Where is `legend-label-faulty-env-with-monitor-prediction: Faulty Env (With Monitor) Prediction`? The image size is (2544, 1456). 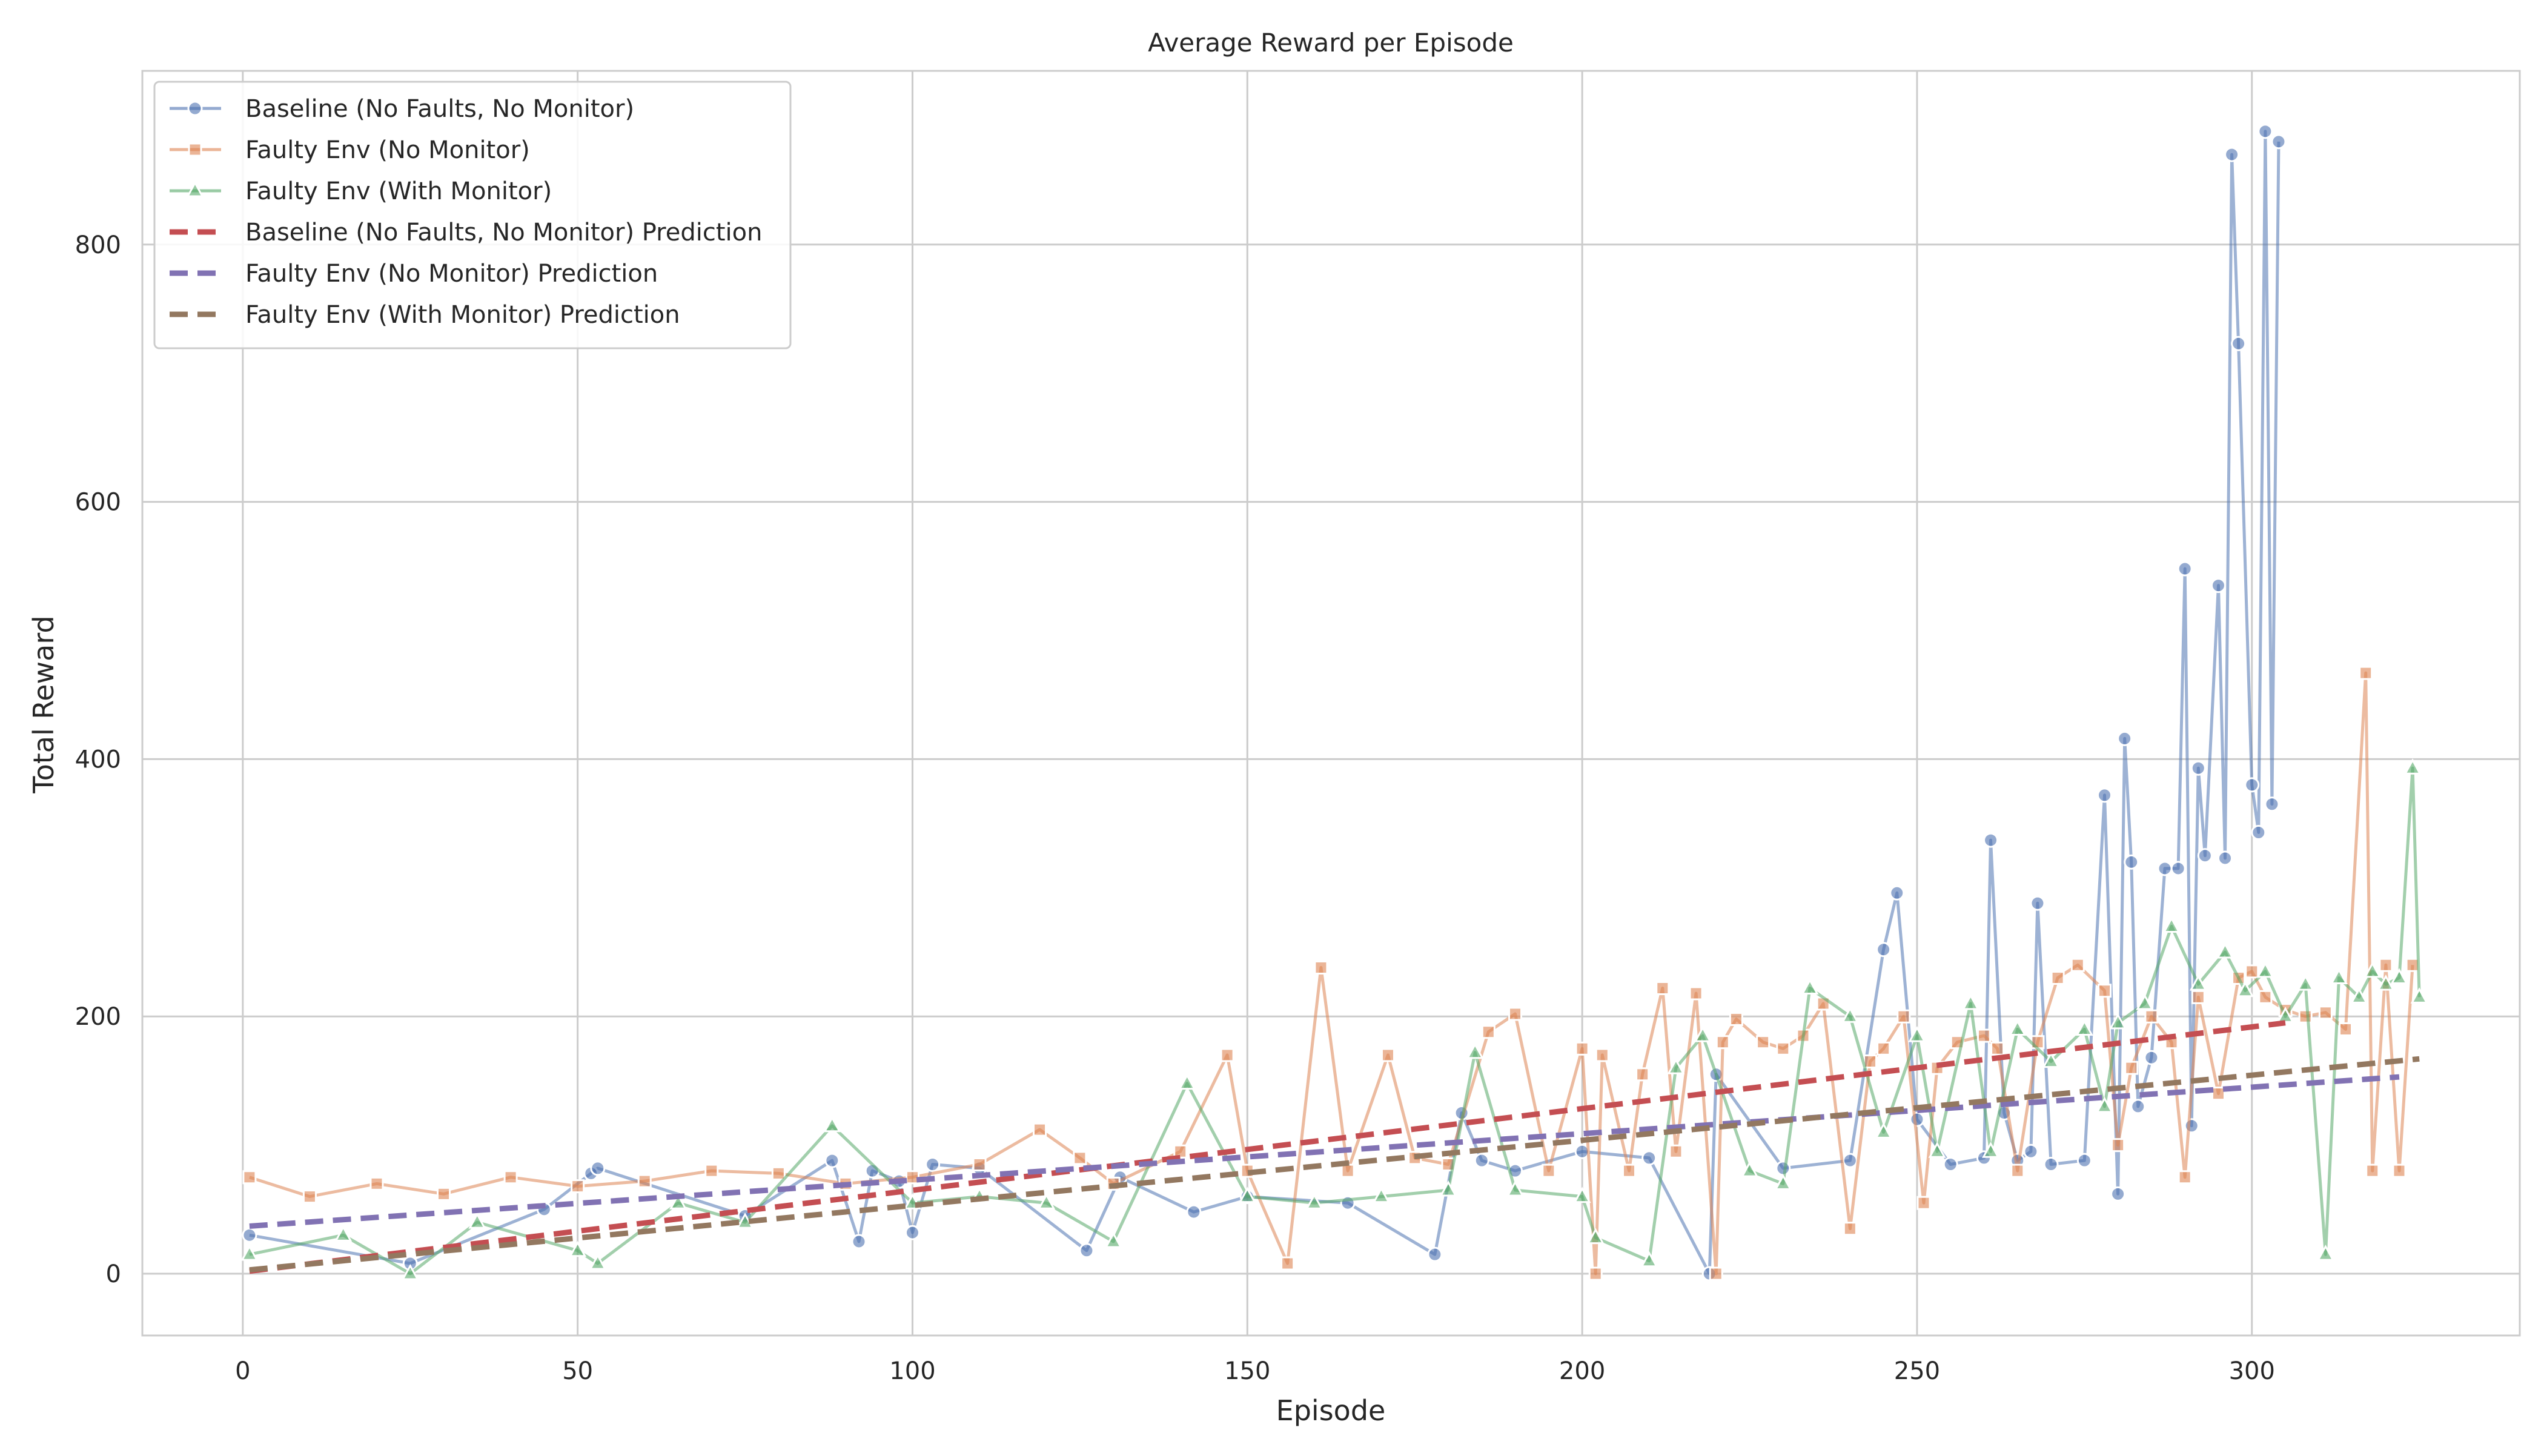 legend-label-faulty-env-with-monitor-prediction: Faulty Env (With Monitor) Prediction is located at coordinates (462, 315).